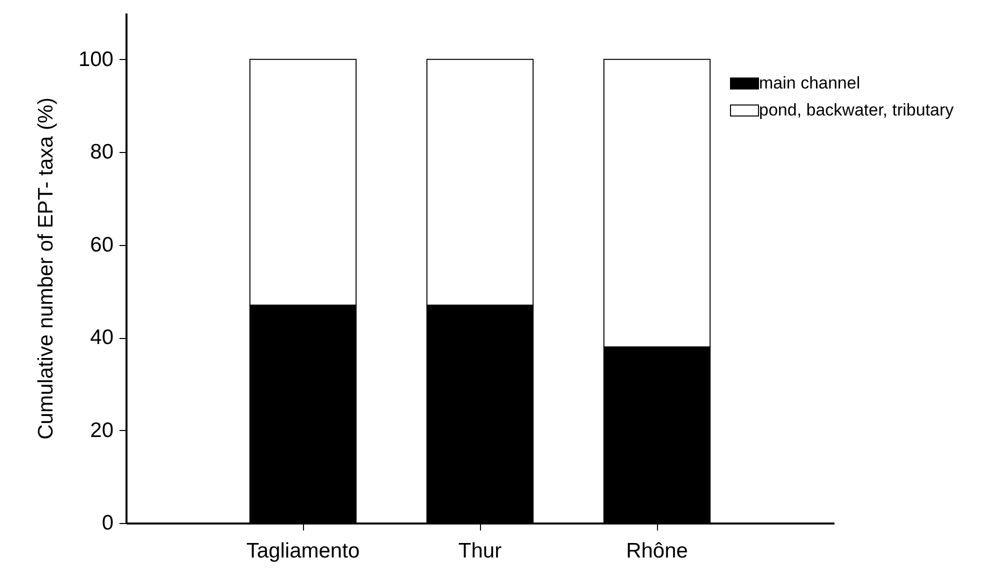  What do you see at coordinates (46, 269) in the screenshot?
I see `y-axis-title: Cumulative number of EPT- taxa (%)` at bounding box center [46, 269].